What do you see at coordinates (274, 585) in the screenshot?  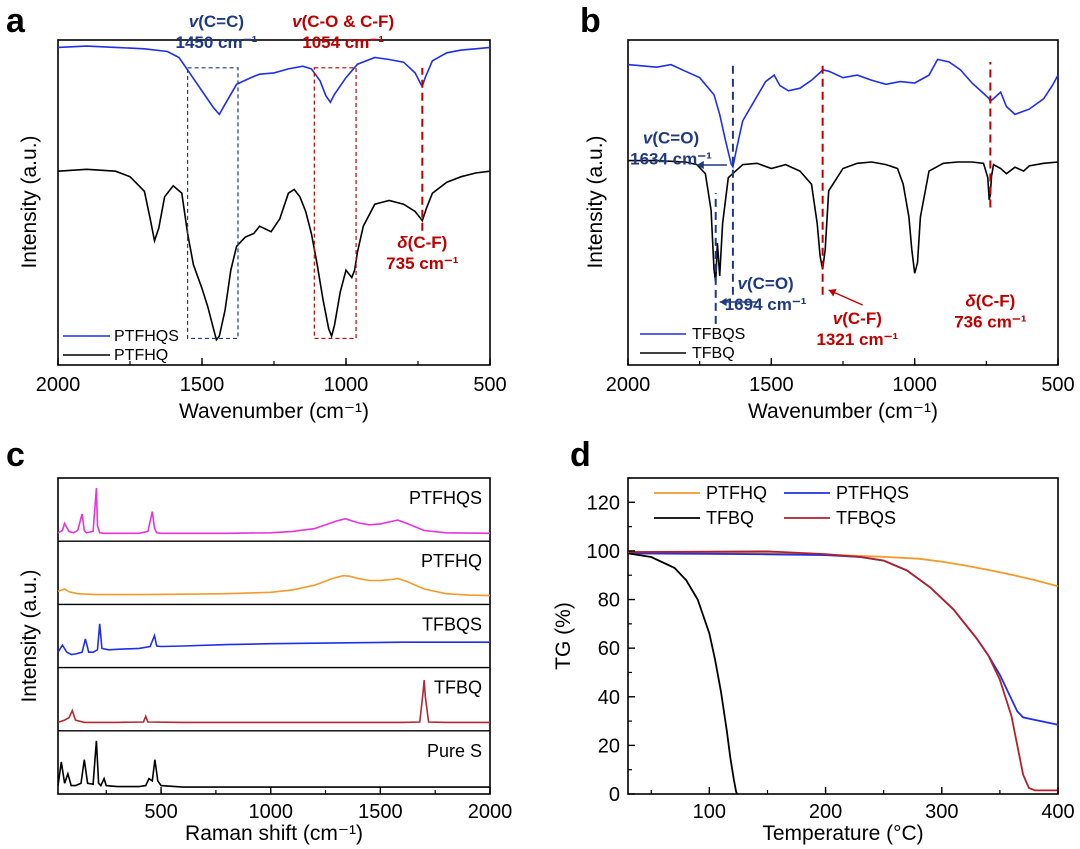 I see `series-c-ptfhq` at bounding box center [274, 585].